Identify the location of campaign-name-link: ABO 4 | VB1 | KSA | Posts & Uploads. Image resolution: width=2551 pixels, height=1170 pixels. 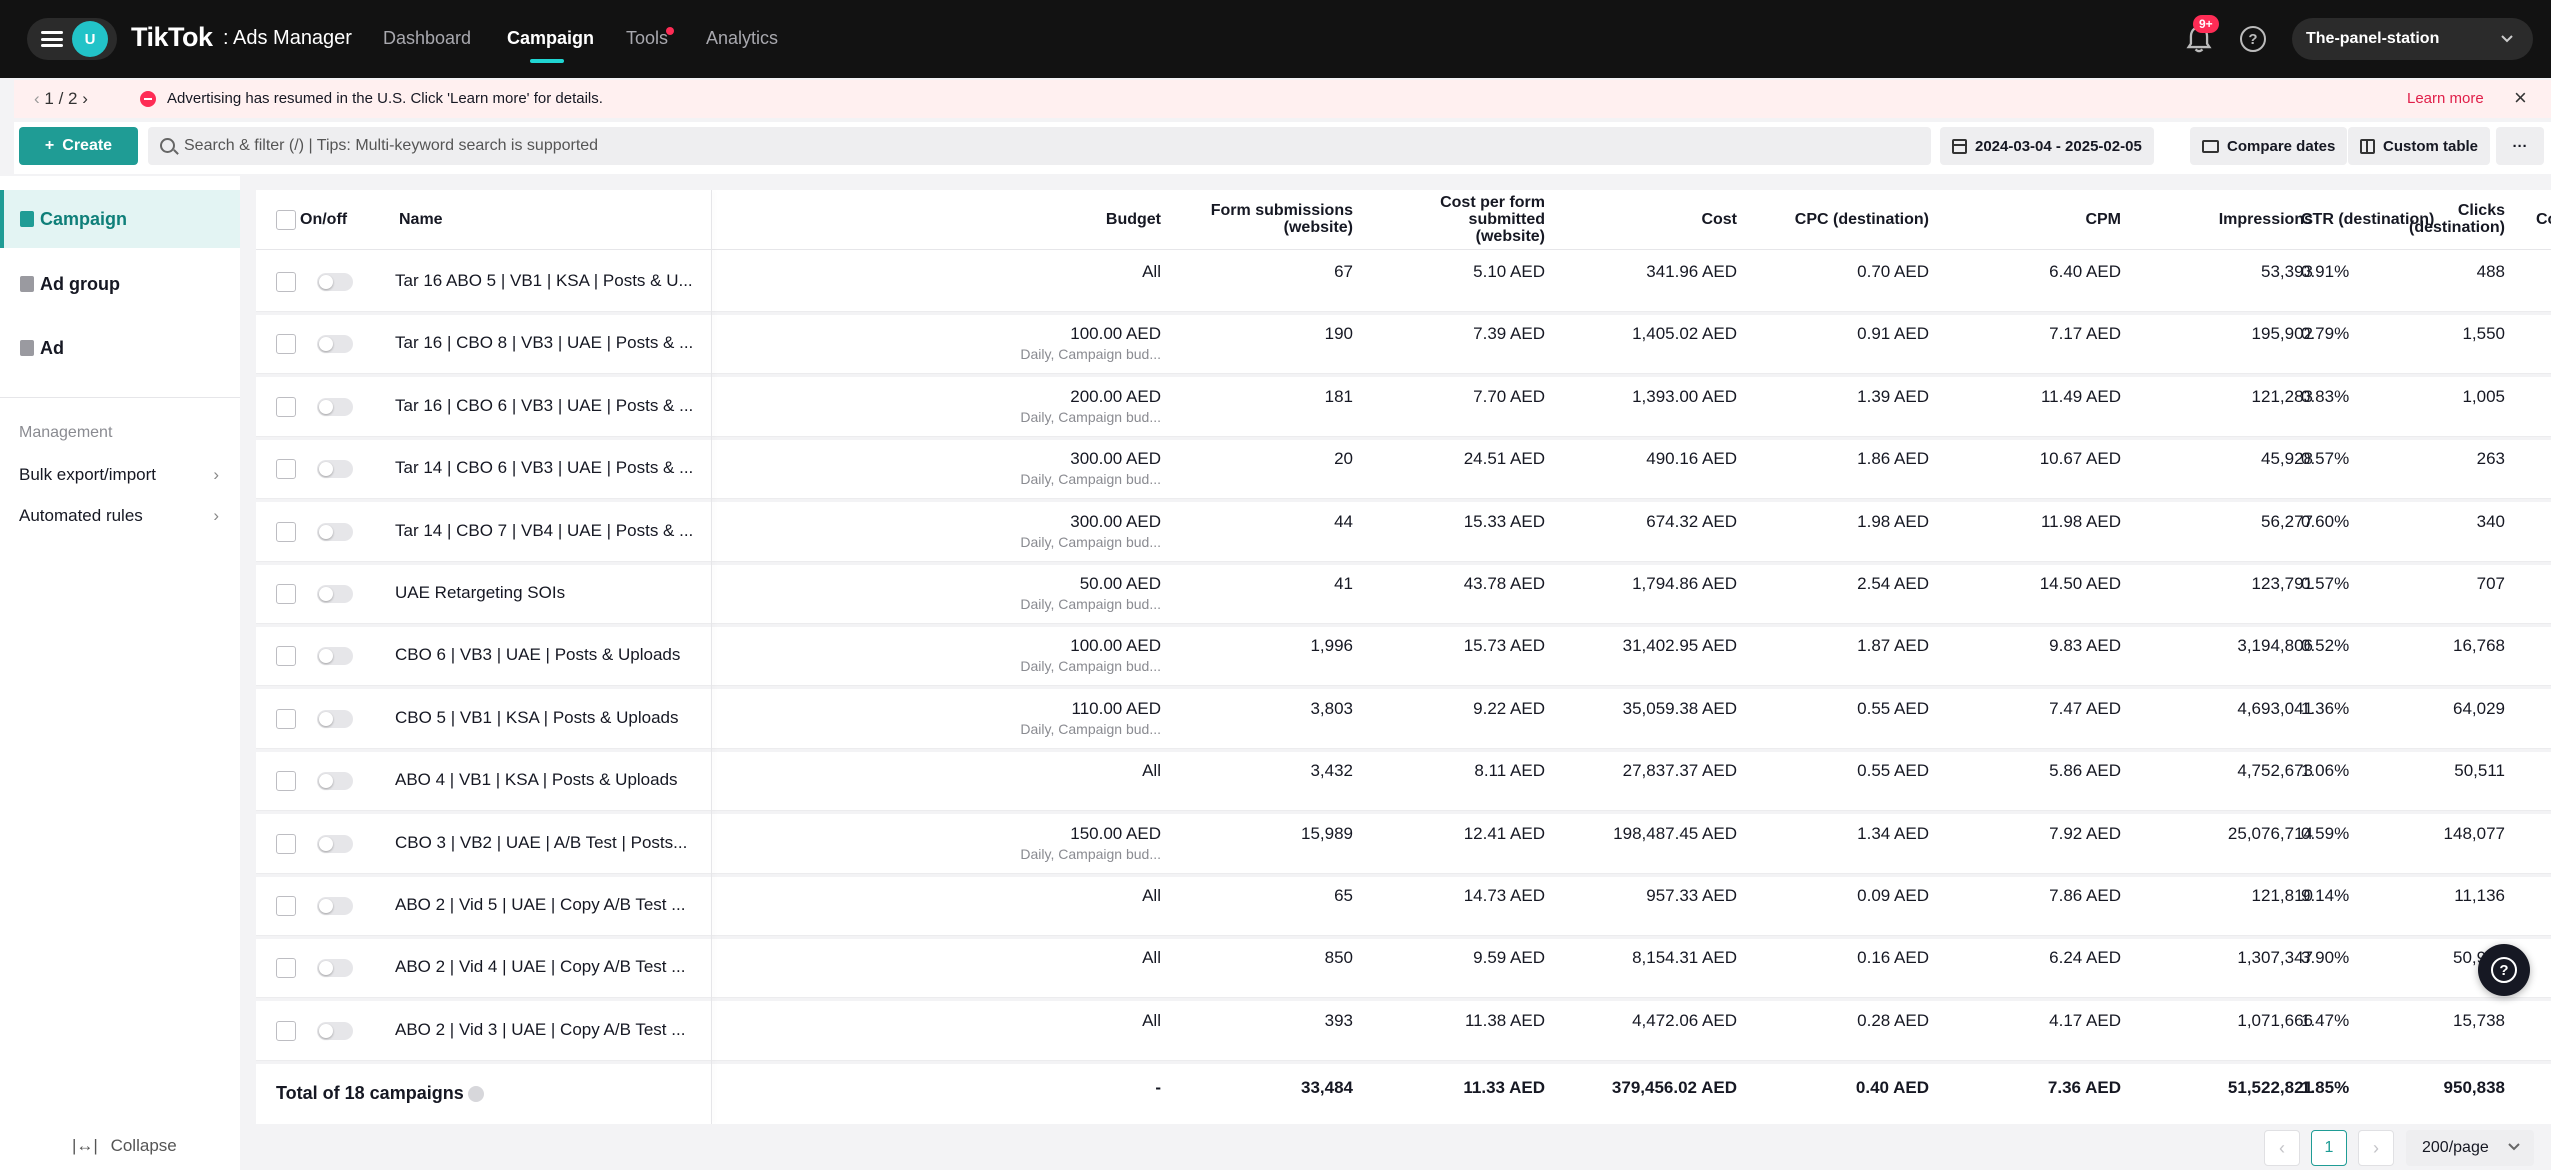
(536, 780).